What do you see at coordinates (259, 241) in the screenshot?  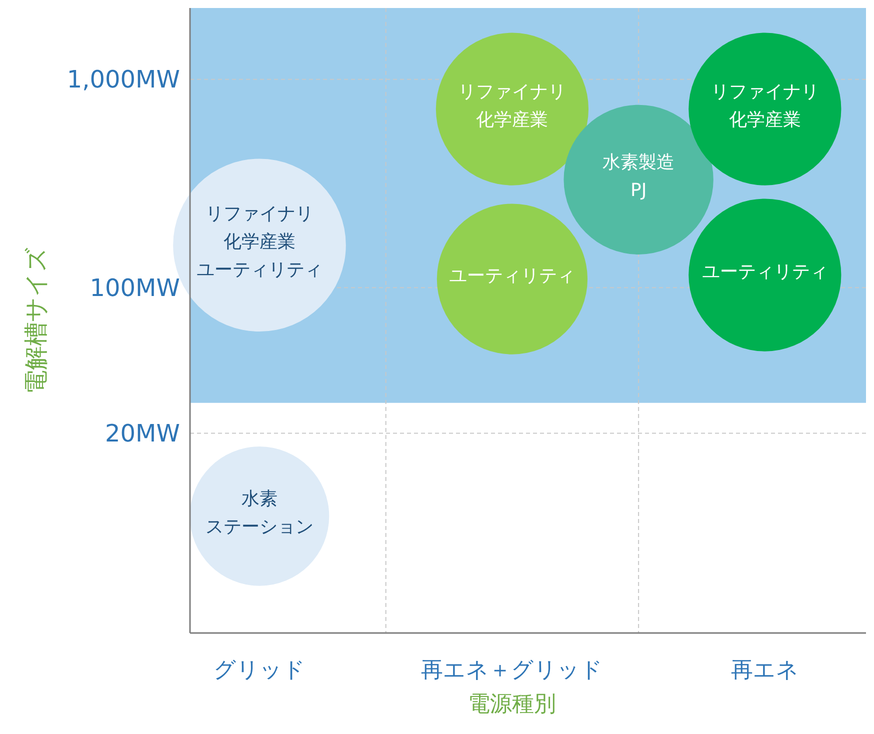 I see `series-label: リファイナリ化学産業ユーティリティ` at bounding box center [259, 241].